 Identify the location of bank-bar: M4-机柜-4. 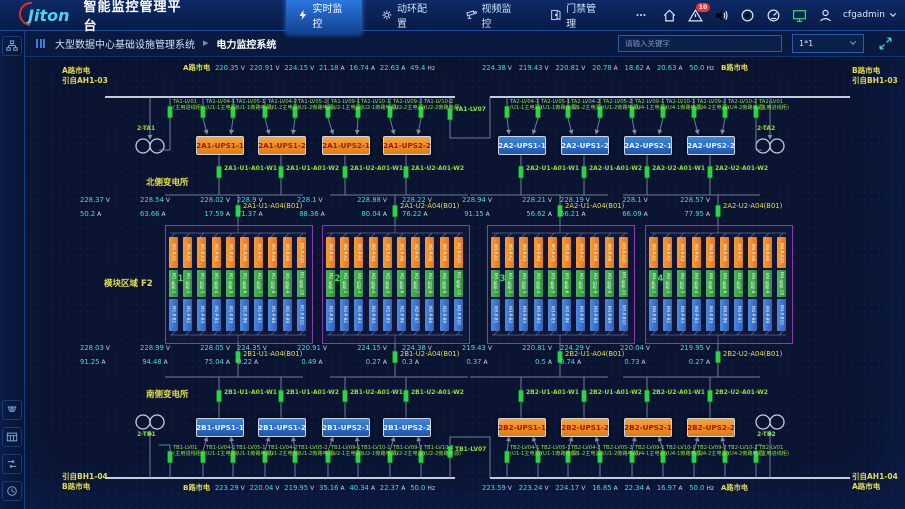
(696, 283).